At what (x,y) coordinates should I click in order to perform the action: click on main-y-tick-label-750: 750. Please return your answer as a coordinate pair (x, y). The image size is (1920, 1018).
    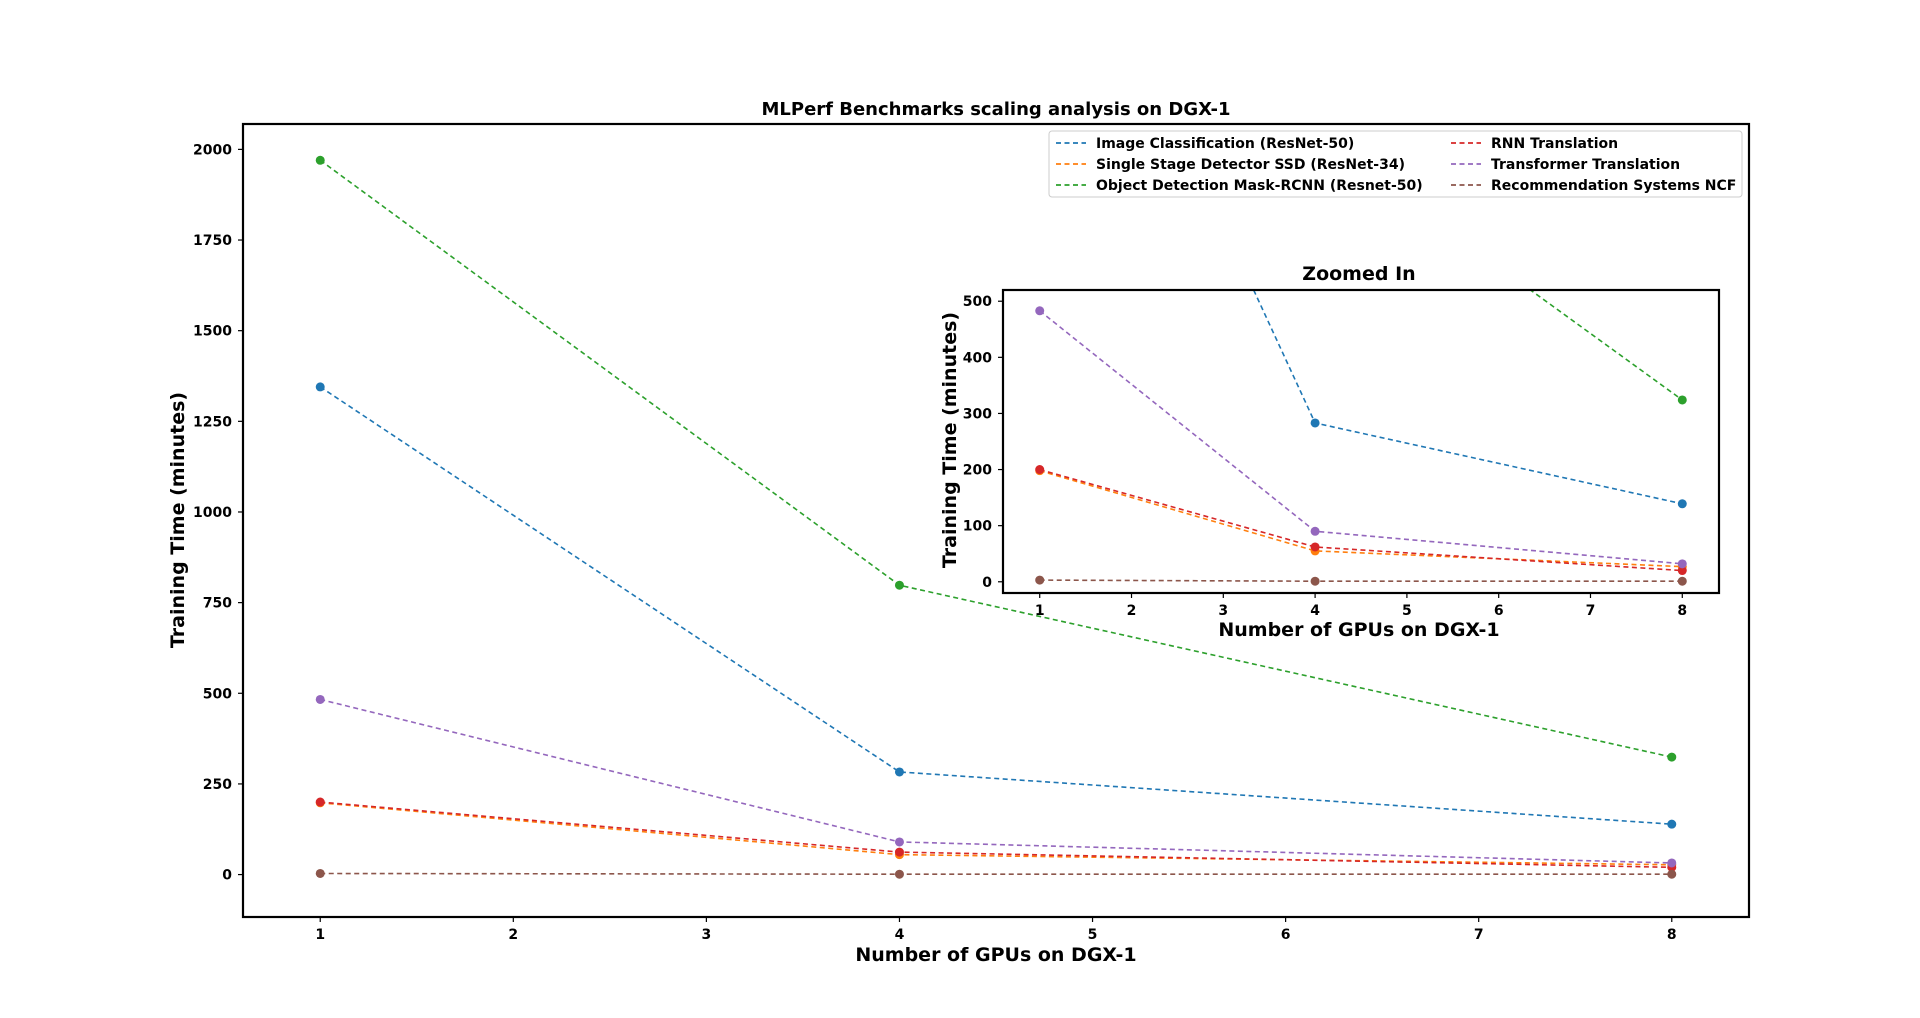
    Looking at the image, I should click on (217, 604).